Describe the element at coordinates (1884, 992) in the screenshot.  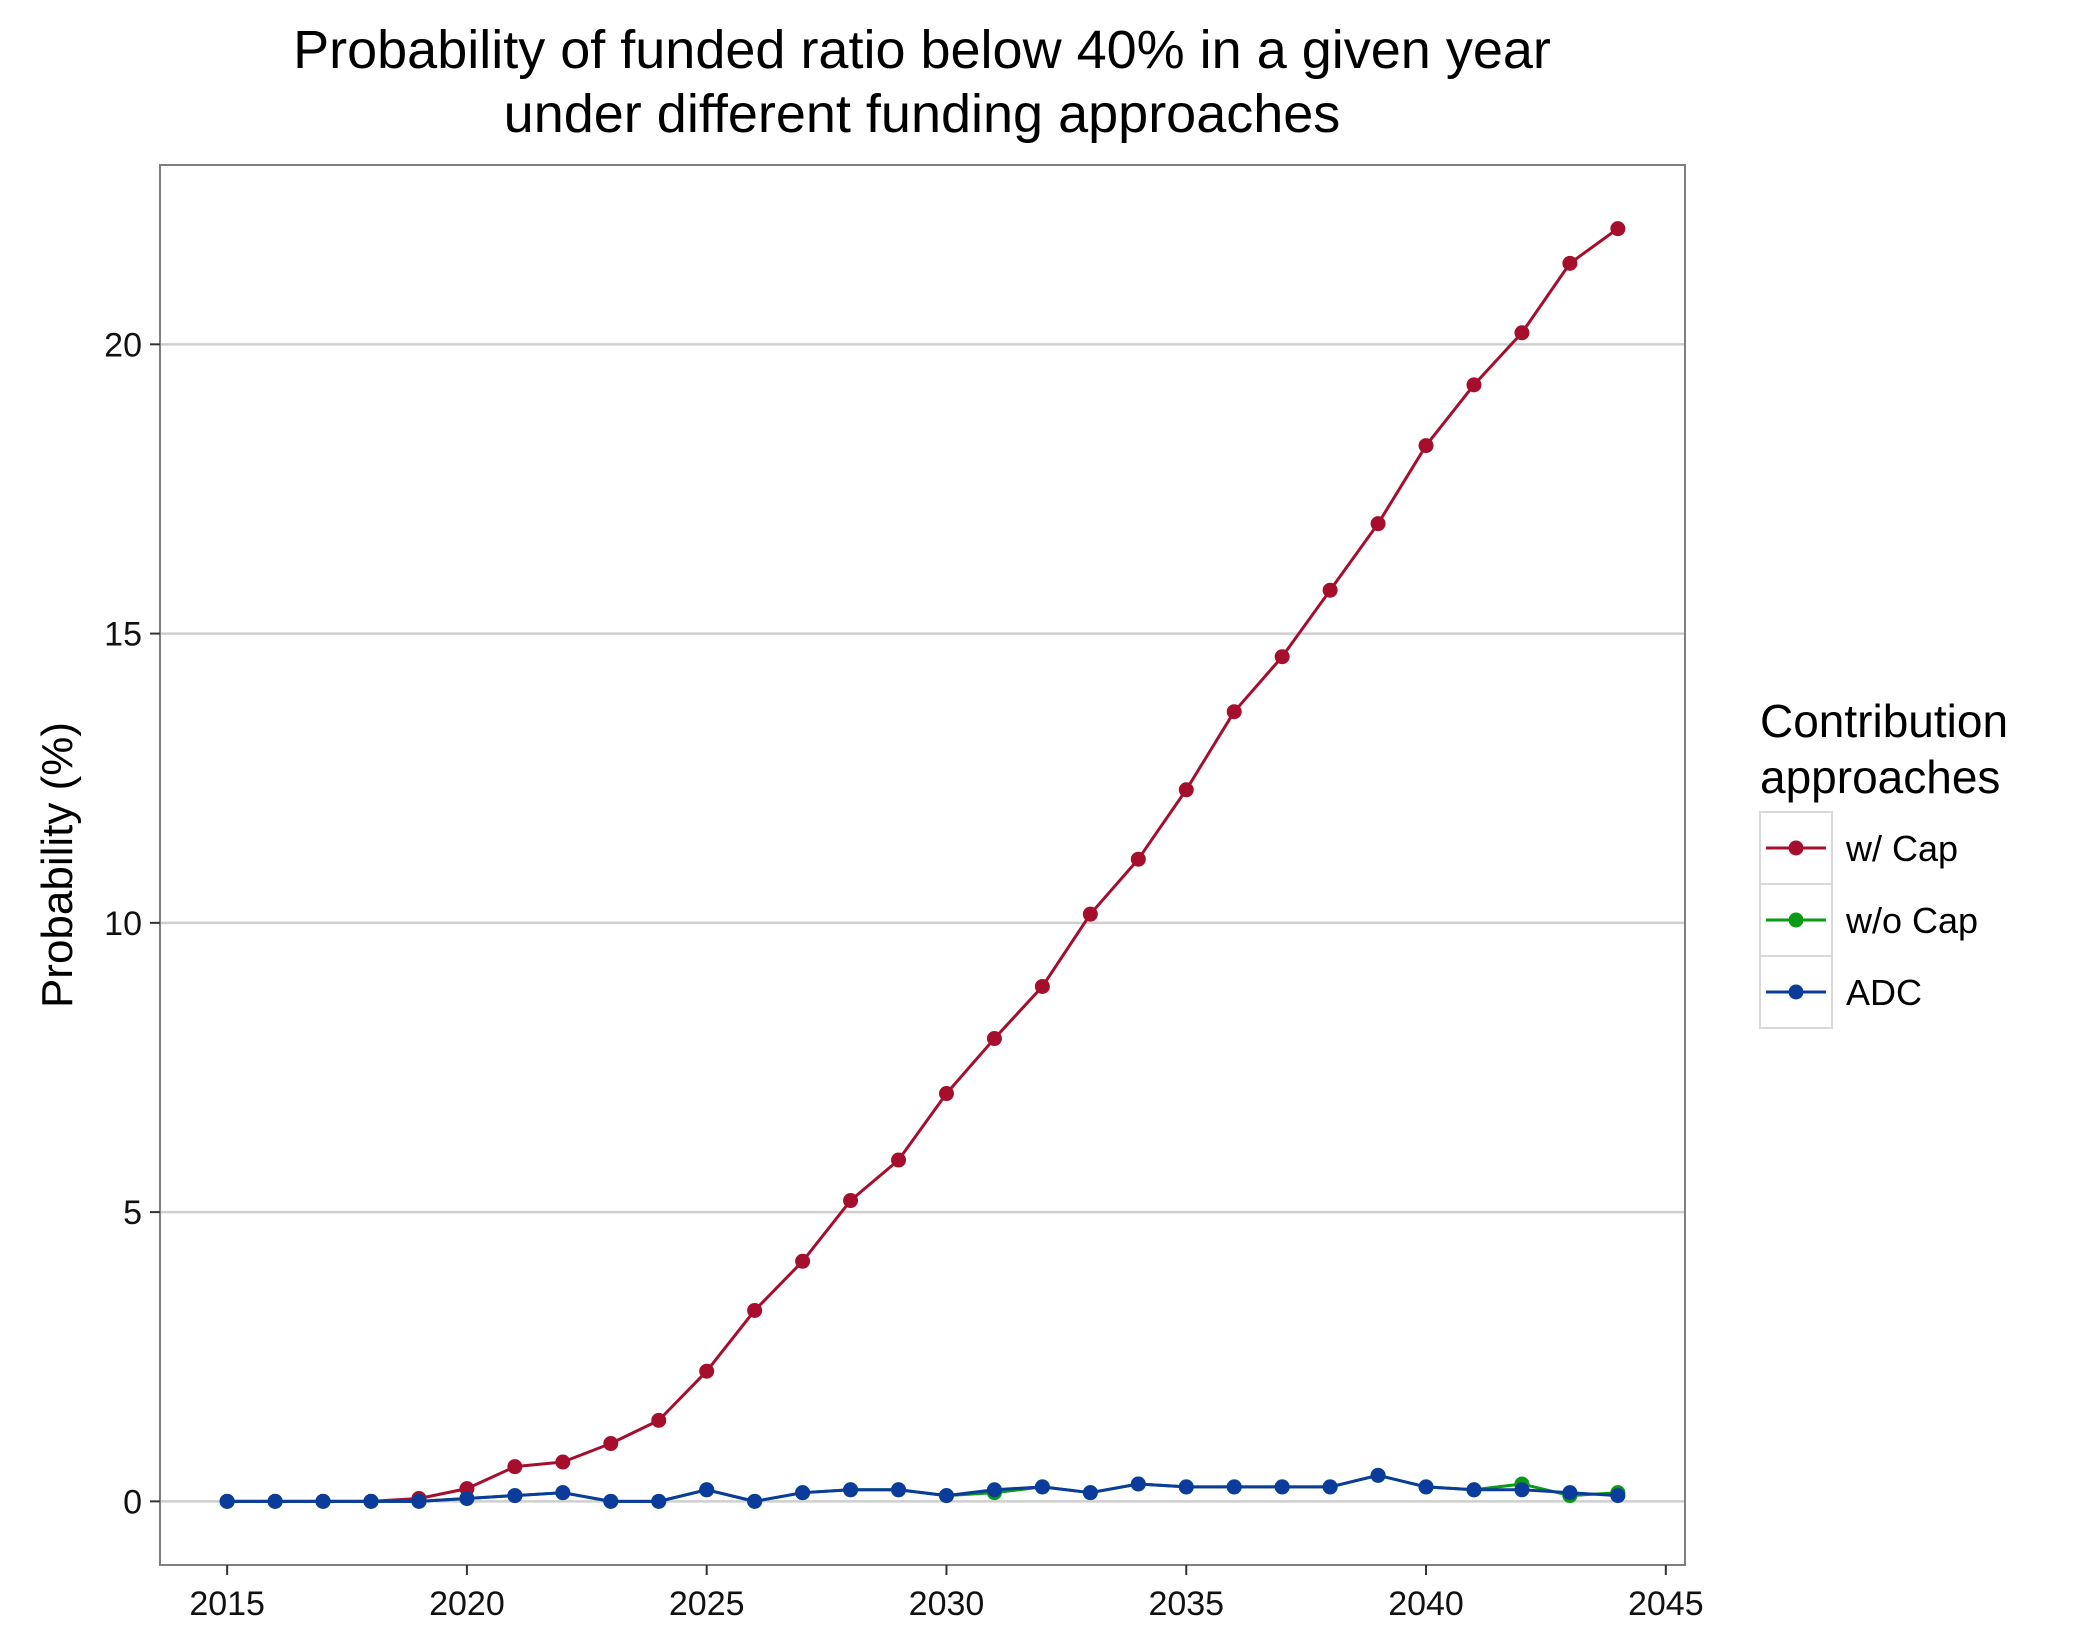
I see `legend-label: ADC` at that location.